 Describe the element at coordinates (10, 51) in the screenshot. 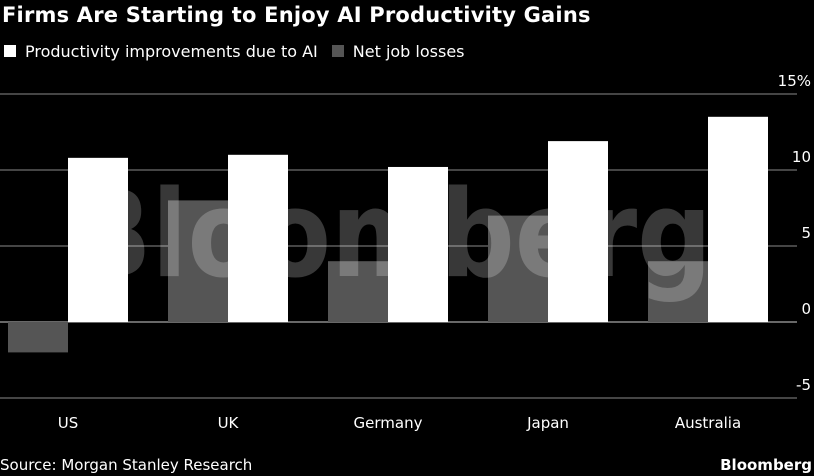

I see `legend-swatch-productivity` at that location.